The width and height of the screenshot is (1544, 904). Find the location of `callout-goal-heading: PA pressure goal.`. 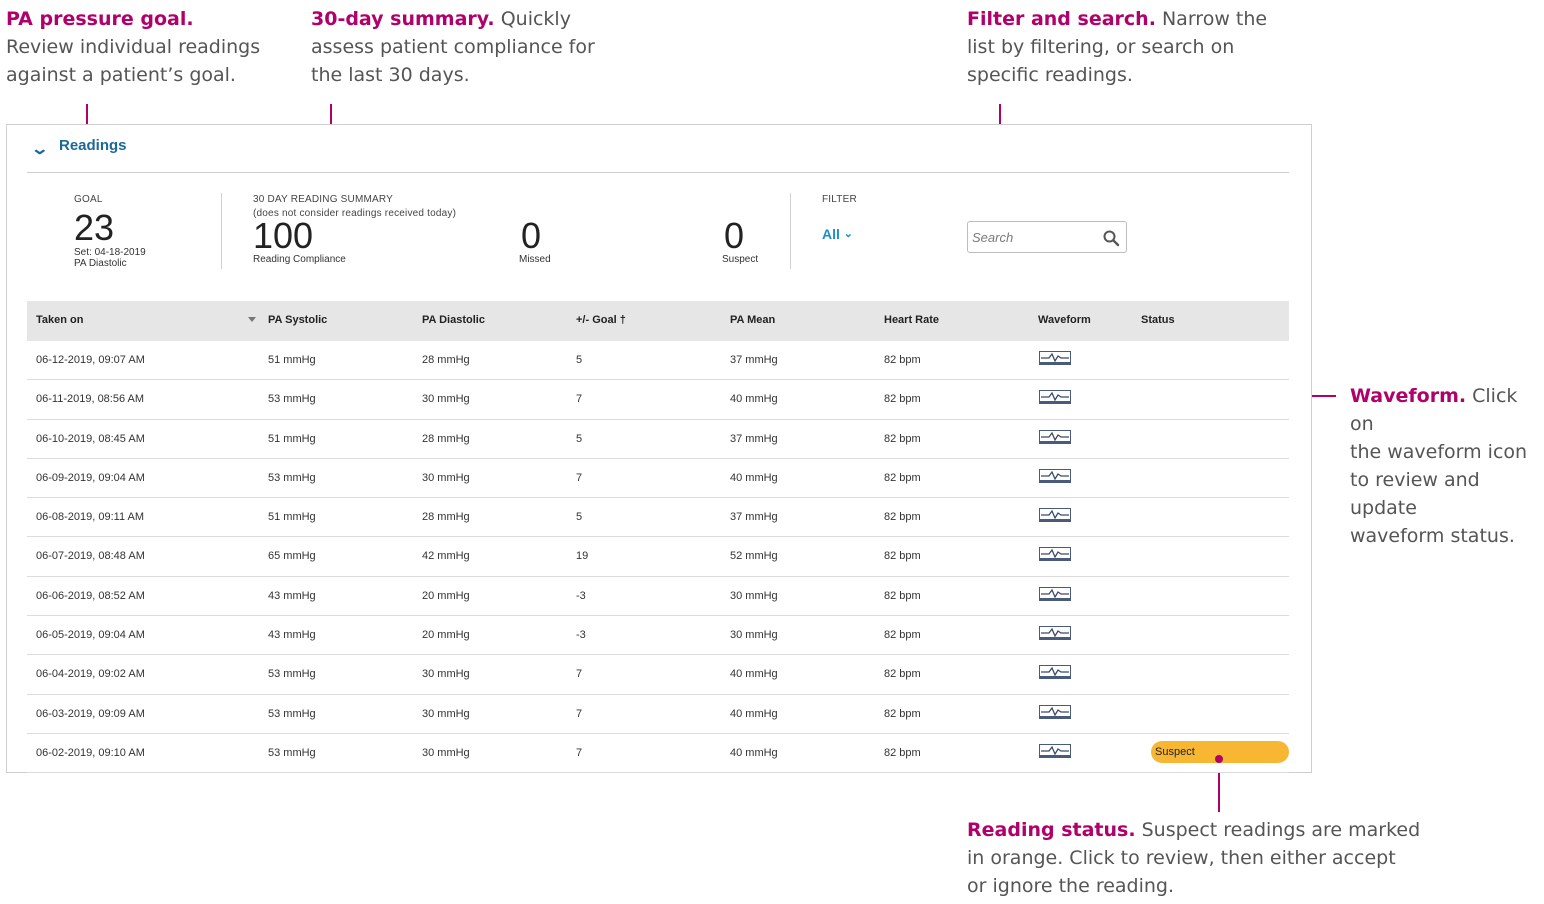

callout-goal-heading: PA pressure goal. is located at coordinates (100, 19).